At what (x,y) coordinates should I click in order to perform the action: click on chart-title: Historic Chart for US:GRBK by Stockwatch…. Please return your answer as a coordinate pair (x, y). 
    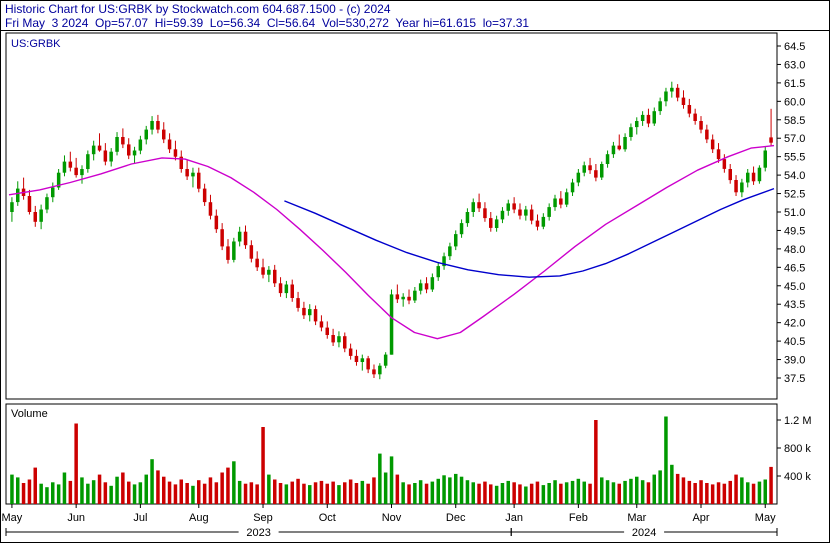
    Looking at the image, I should click on (198, 9).